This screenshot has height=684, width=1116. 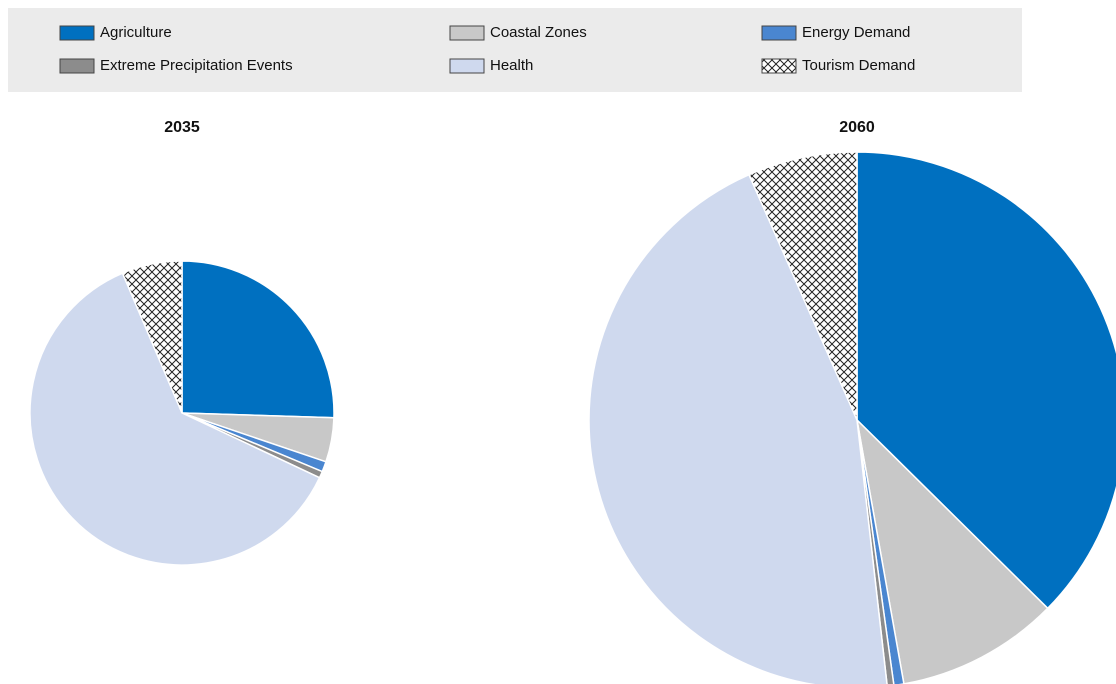 I want to click on legend-background, so click(x=515, y=50).